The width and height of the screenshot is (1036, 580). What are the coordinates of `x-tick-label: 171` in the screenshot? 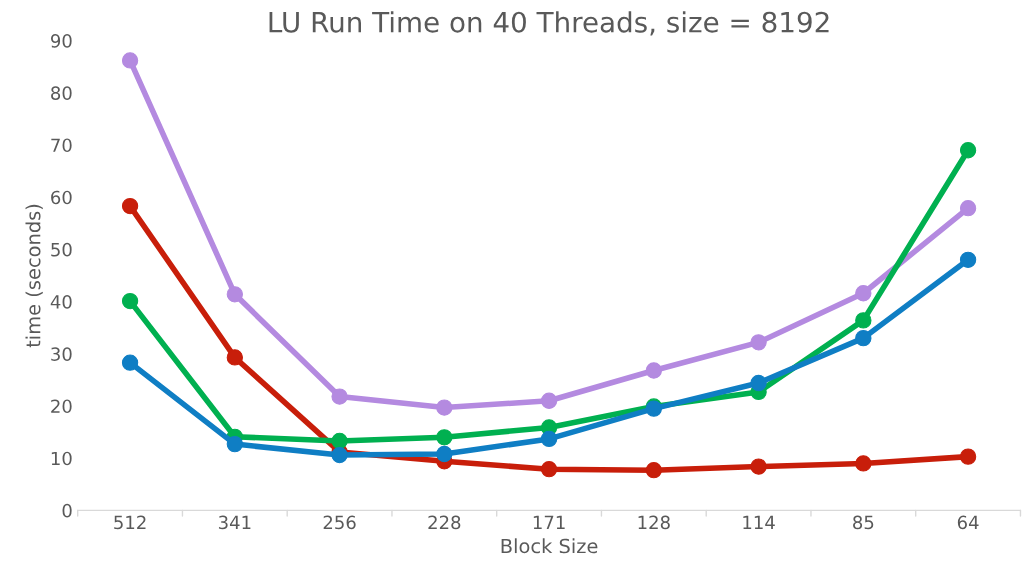 It's located at (549, 522).